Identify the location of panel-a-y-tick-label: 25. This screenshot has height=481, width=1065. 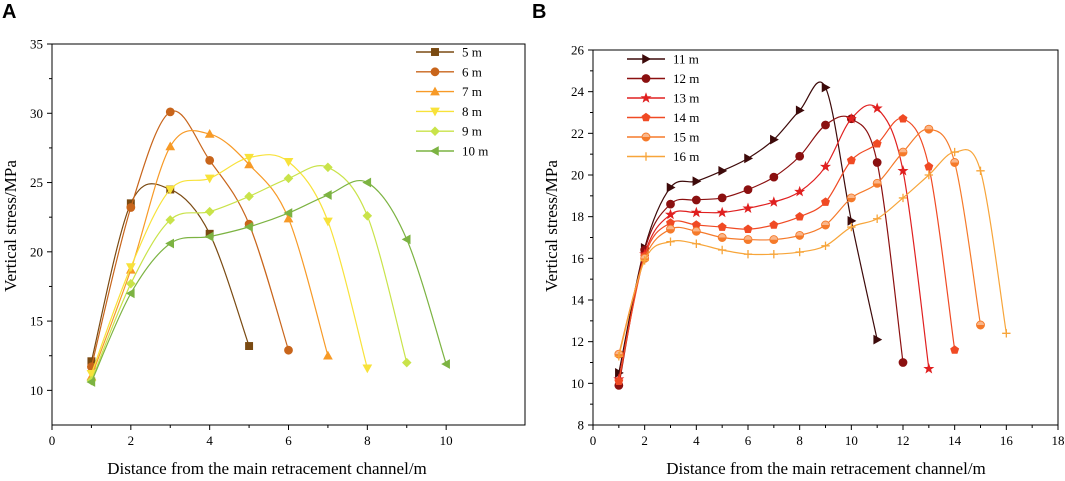
(36, 182).